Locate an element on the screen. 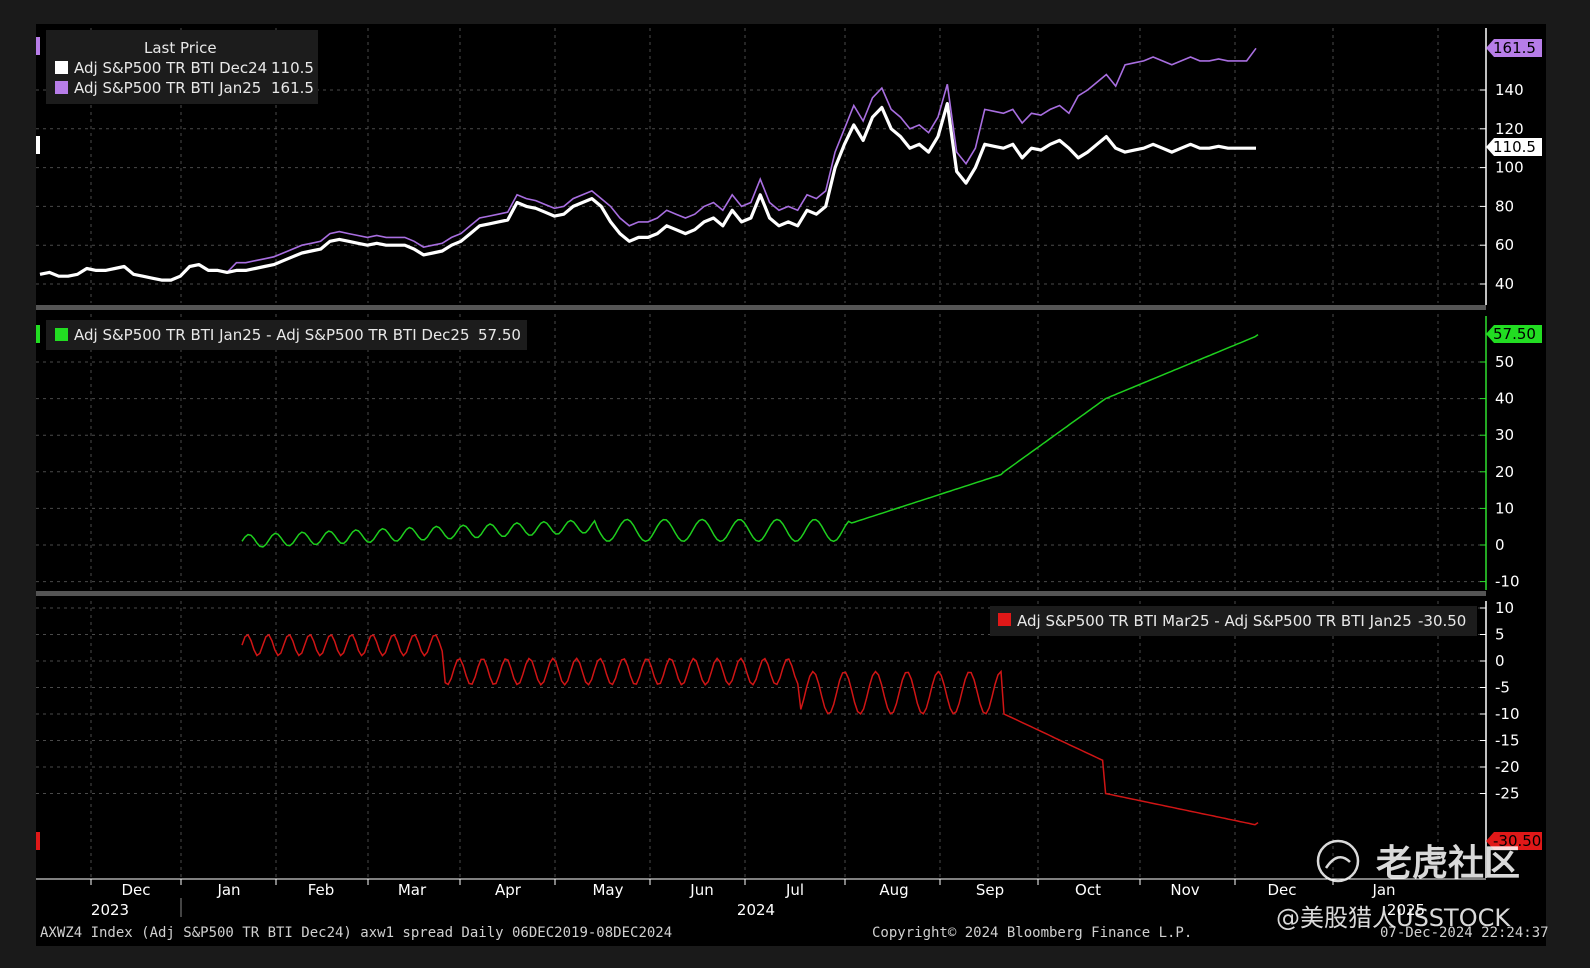  y-ticks-top: 40 60 80 100 120 140 is located at coordinates (1502, 187).